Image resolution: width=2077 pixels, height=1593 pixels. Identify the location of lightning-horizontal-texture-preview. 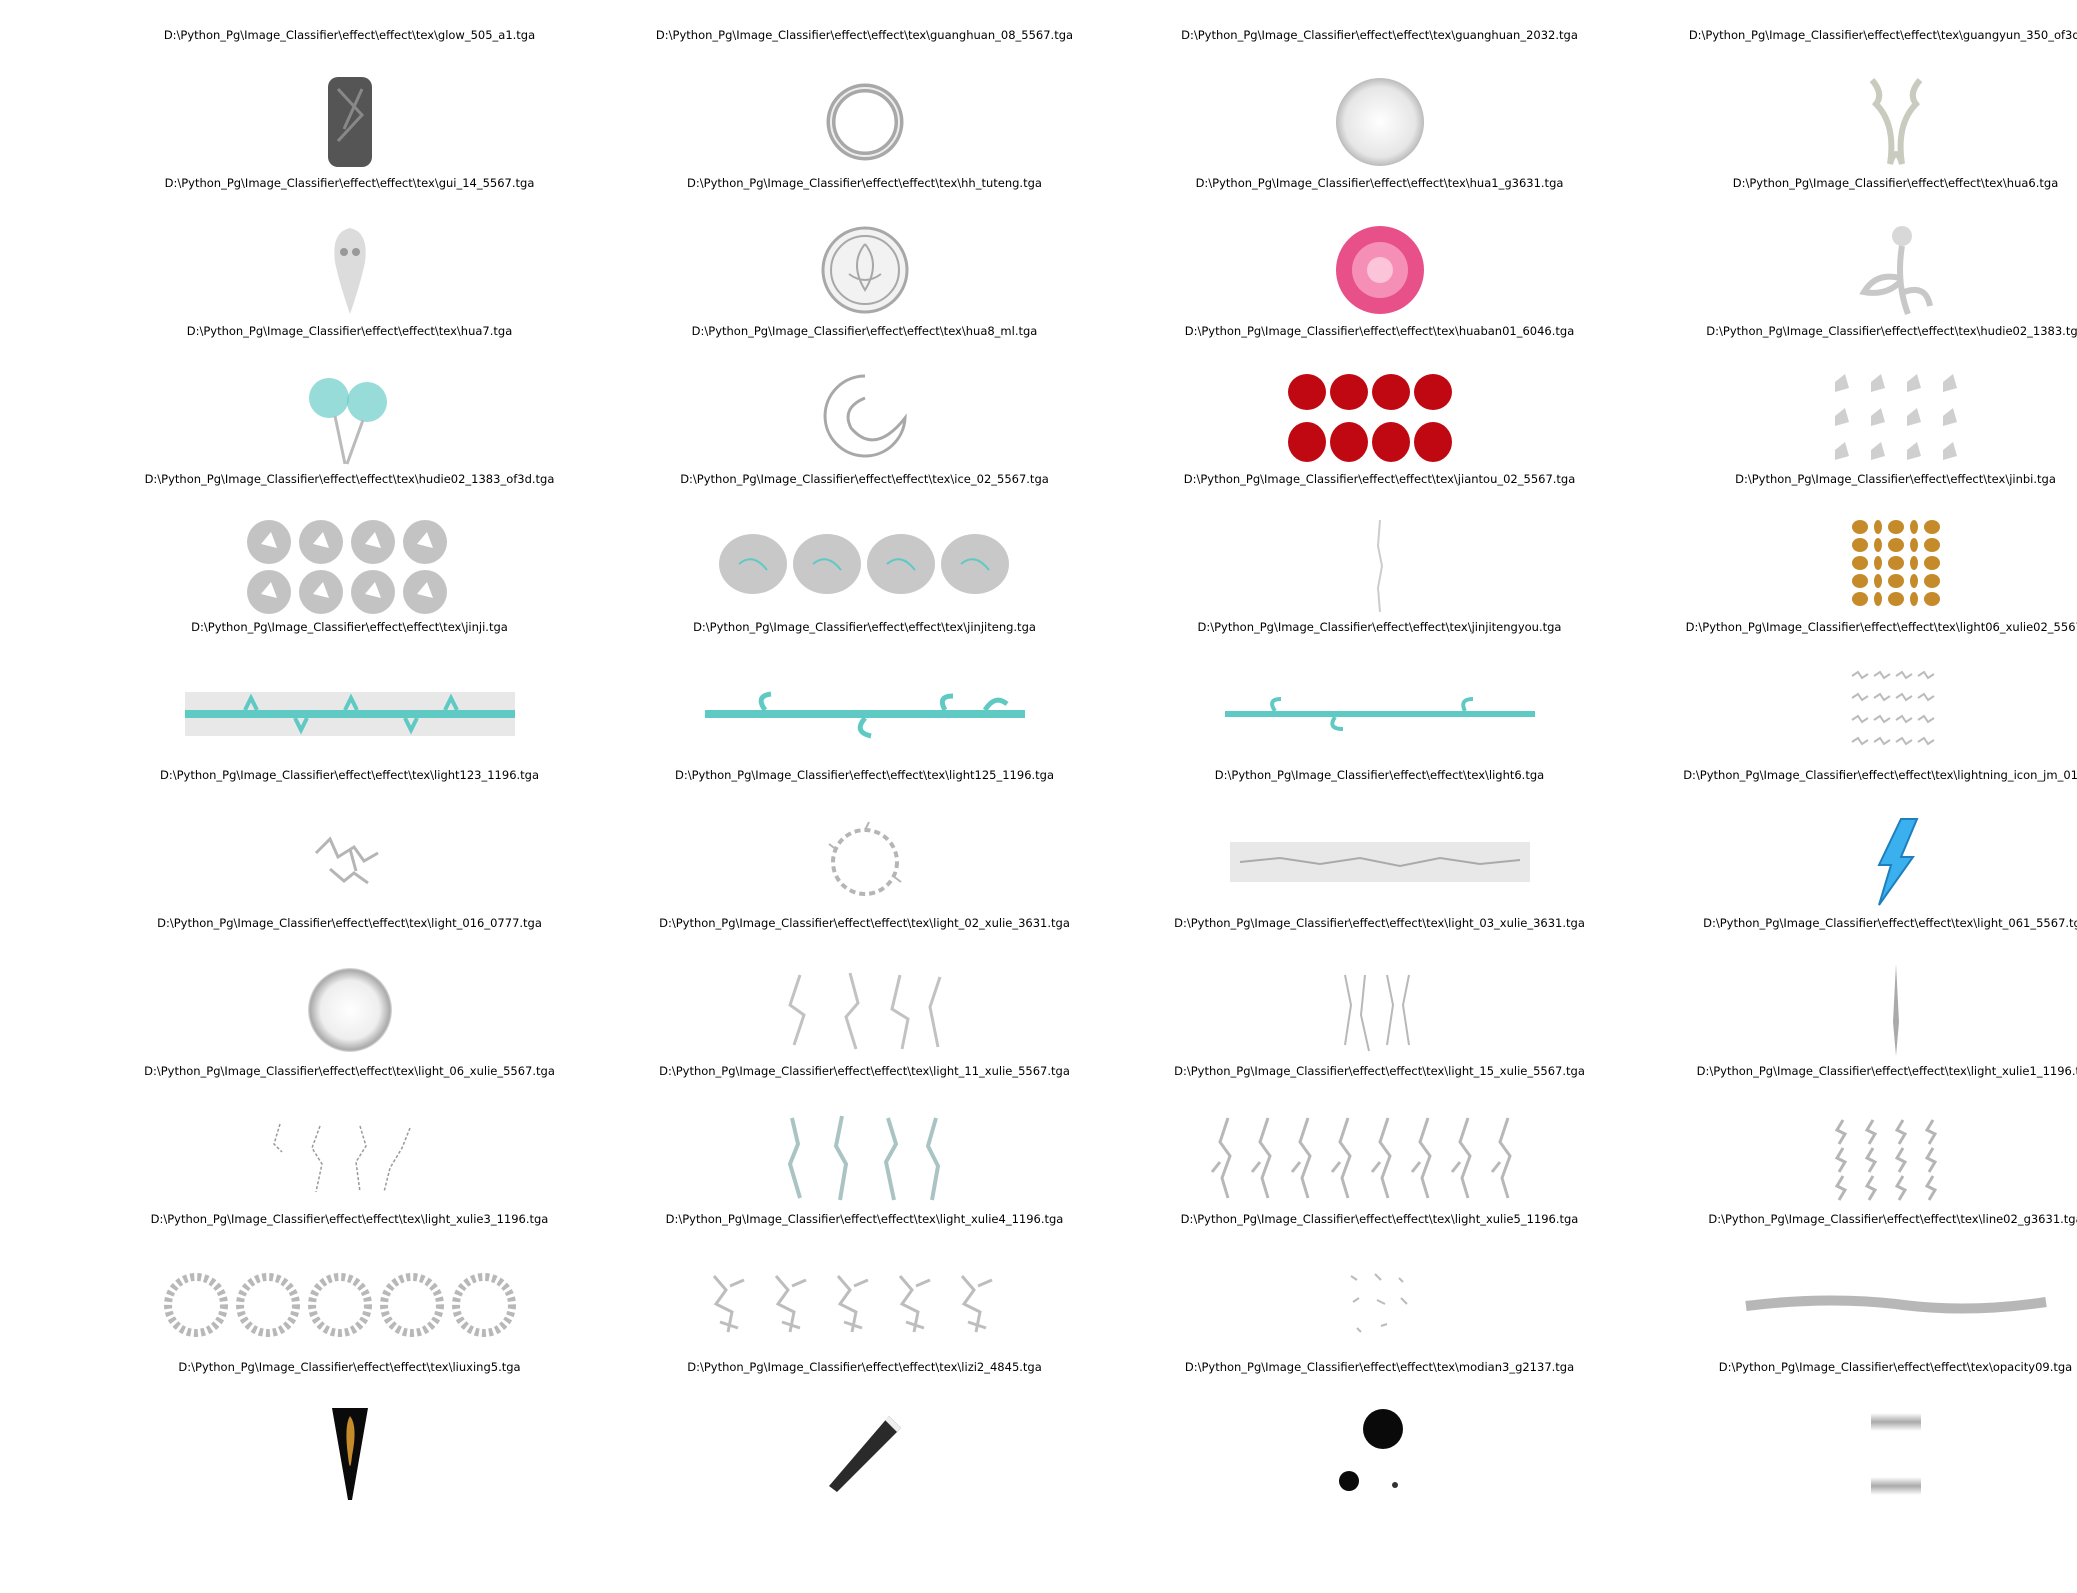
(1379, 862).